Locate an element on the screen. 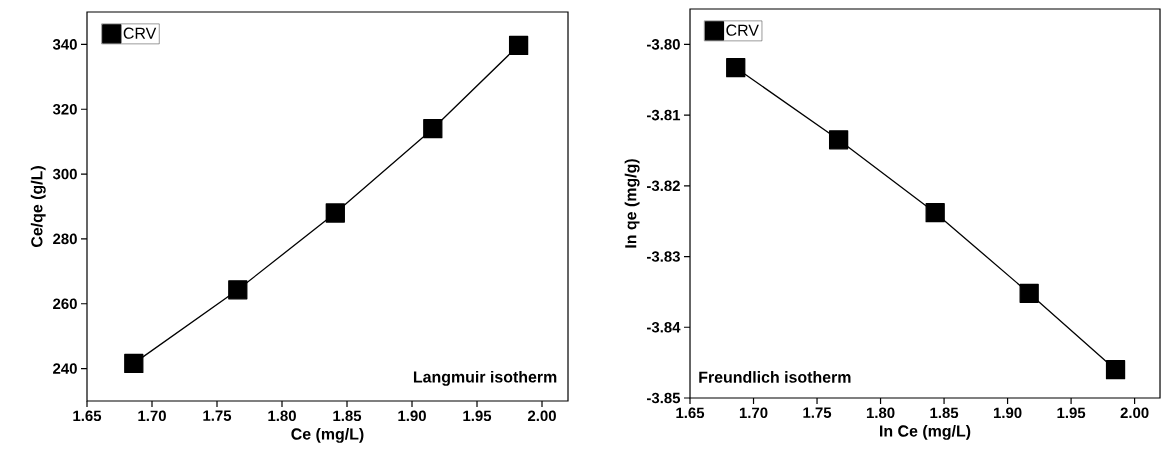  y-tick-label: -3.80 is located at coordinates (663, 44).